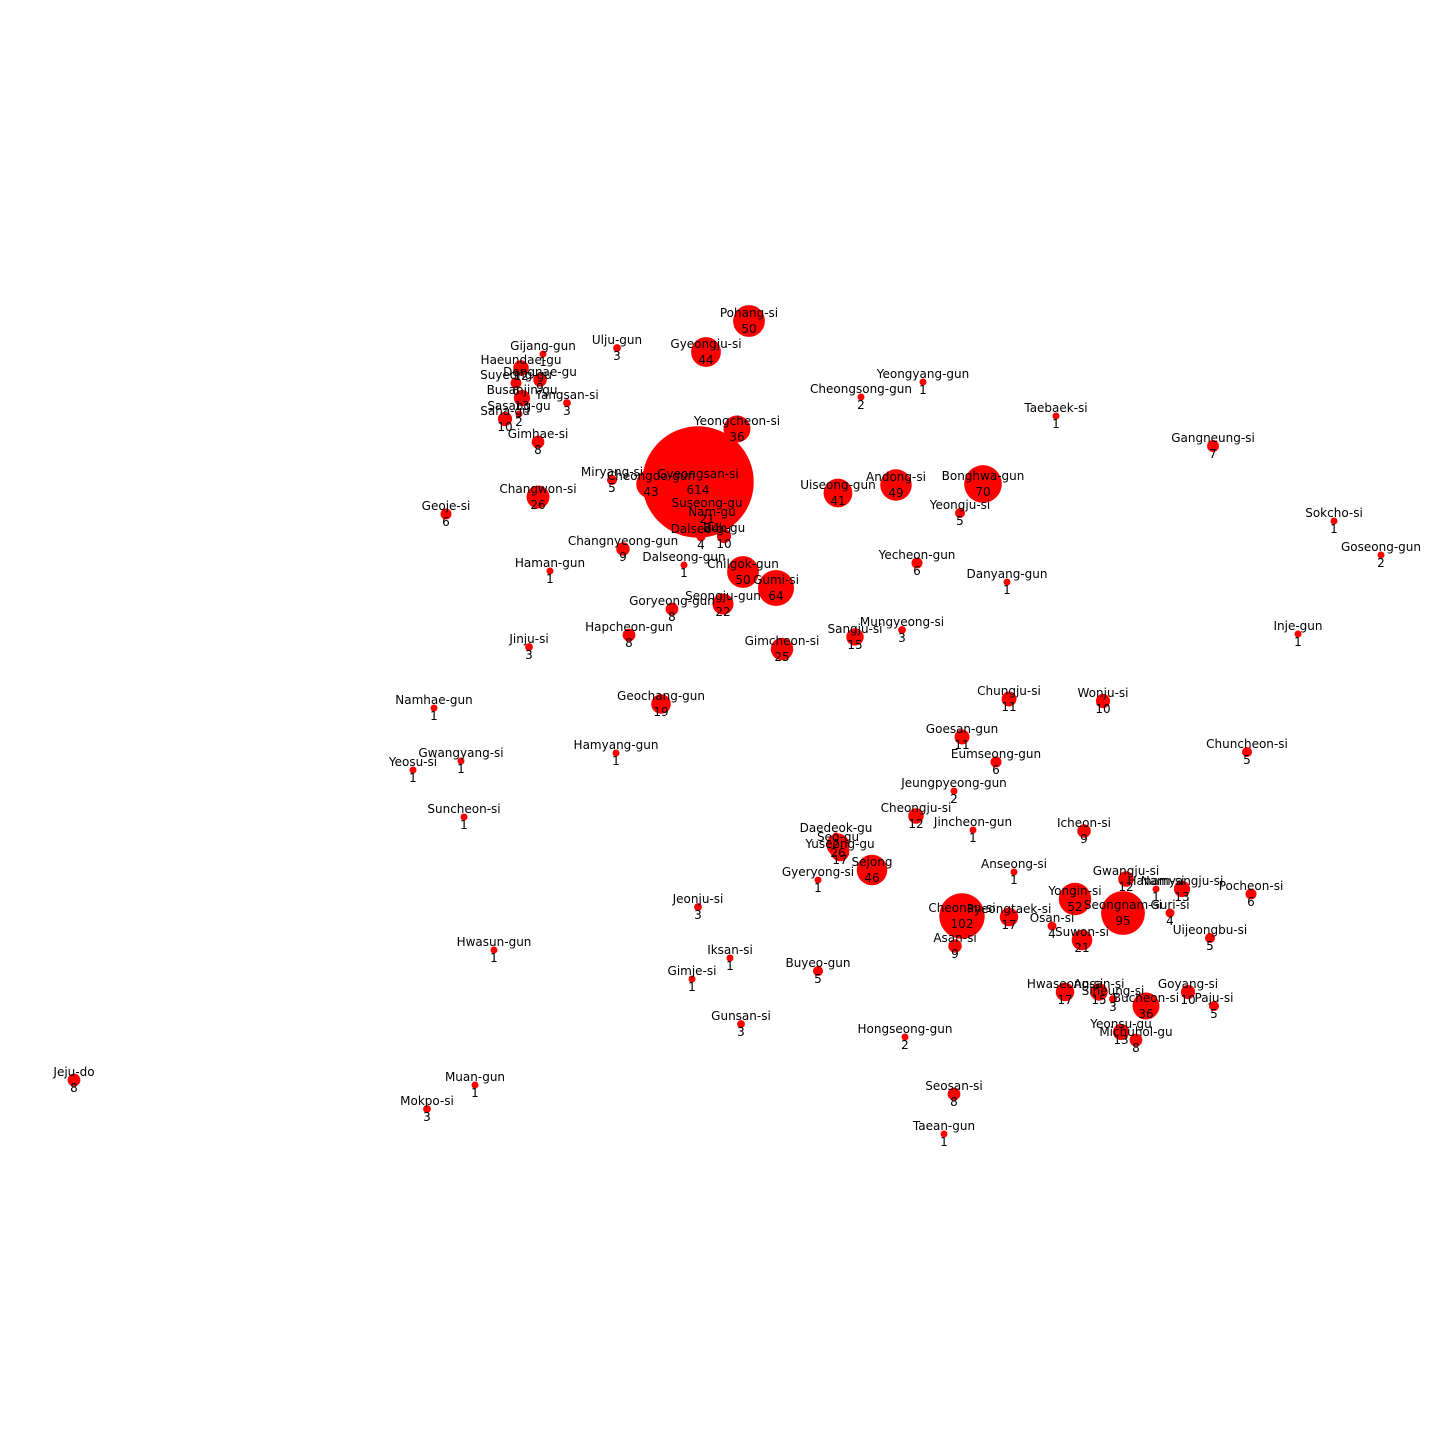 This screenshot has width=1454, height=1454. I want to click on label-count-bucheon-si: 36, so click(1145, 1014).